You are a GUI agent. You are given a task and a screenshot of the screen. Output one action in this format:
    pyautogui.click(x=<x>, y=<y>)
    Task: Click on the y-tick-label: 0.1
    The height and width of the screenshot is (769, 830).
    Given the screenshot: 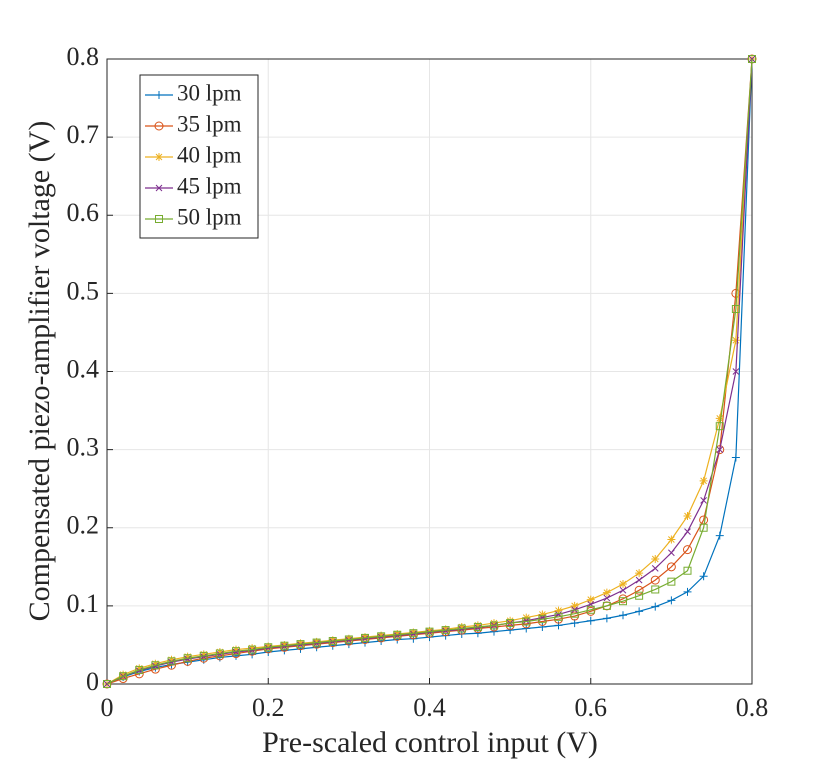 What is the action you would take?
    pyautogui.click(x=83, y=603)
    